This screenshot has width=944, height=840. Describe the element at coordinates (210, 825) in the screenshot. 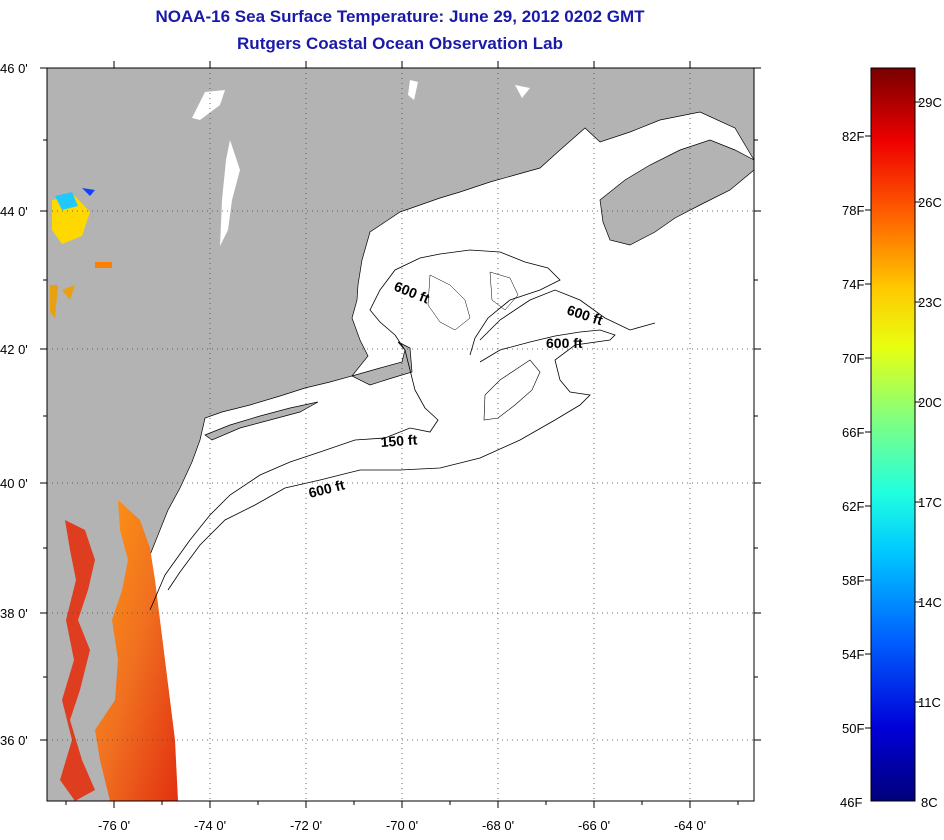

I see `lon-label: -74 0'` at that location.